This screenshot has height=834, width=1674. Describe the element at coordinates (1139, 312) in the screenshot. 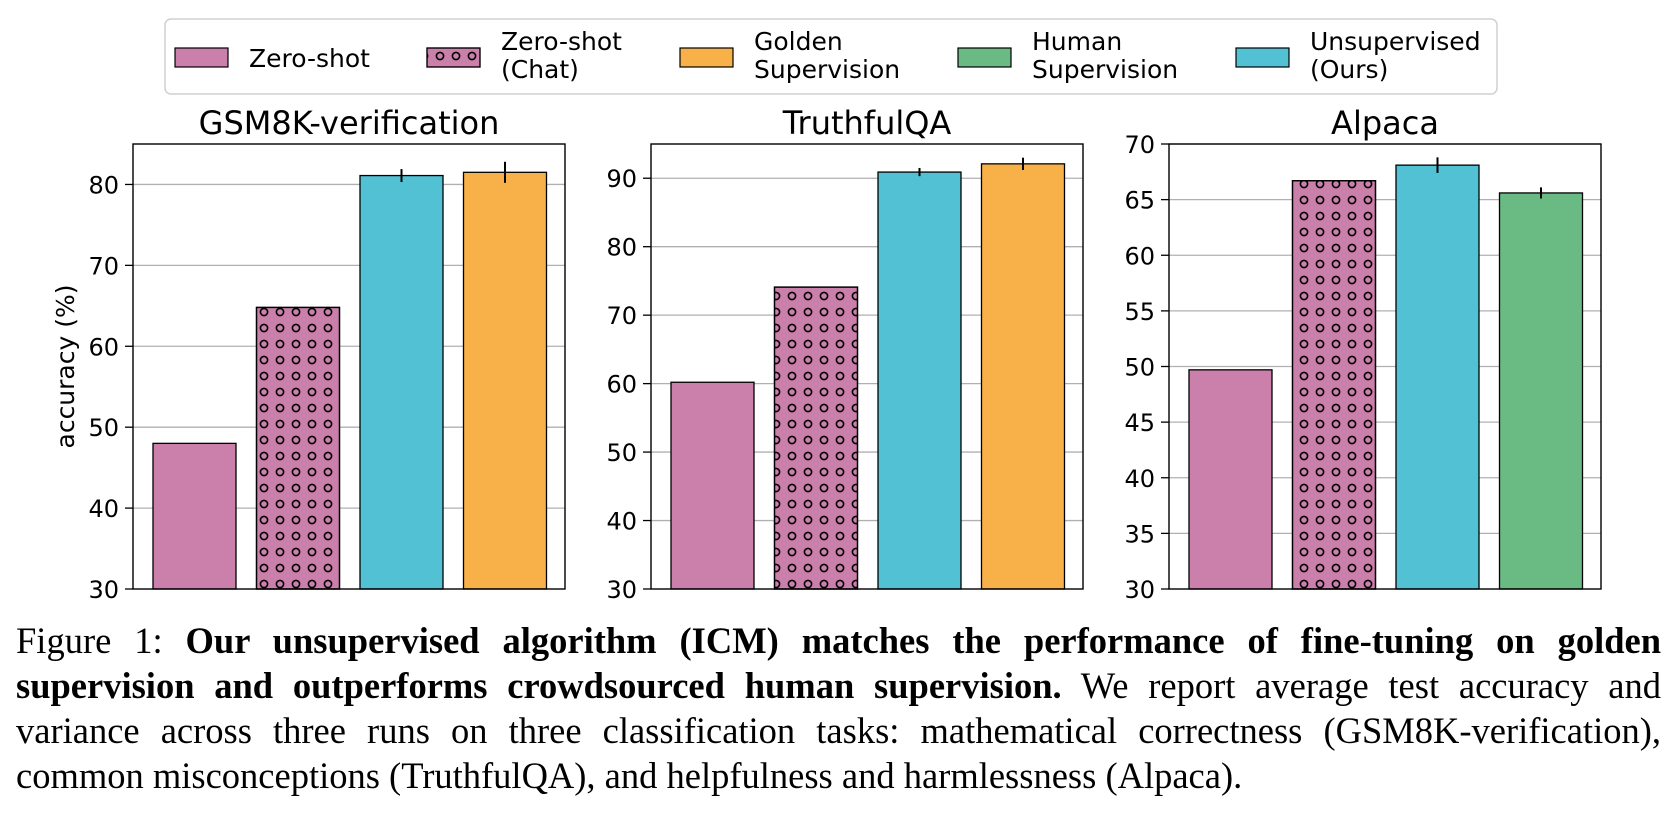

I see `y-tick-label: 55` at that location.